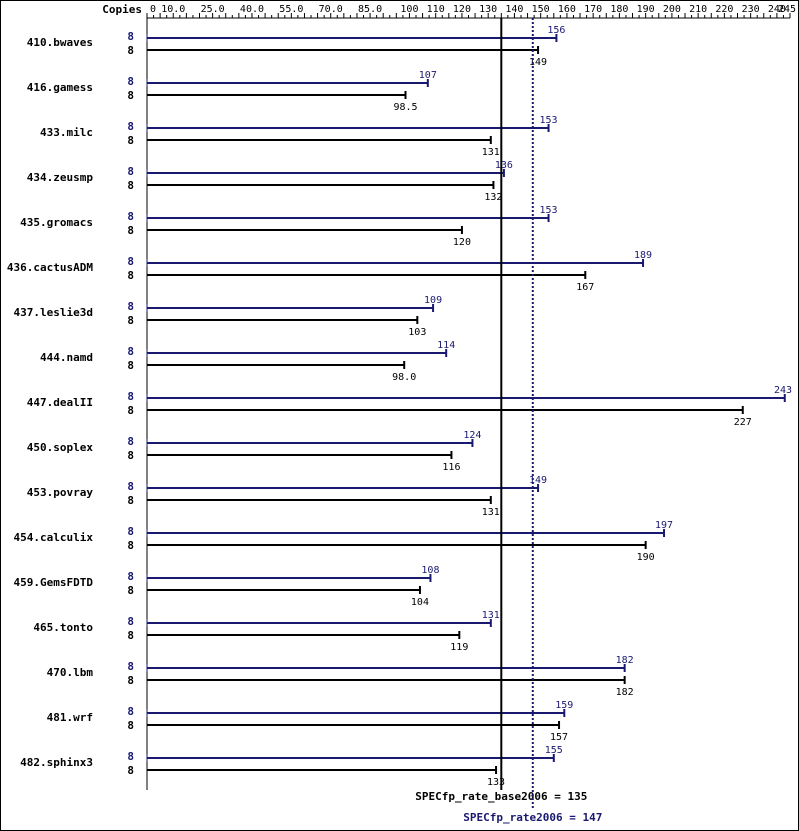  What do you see at coordinates (491, 615) in the screenshot?
I see `peak-value-label: 131` at bounding box center [491, 615].